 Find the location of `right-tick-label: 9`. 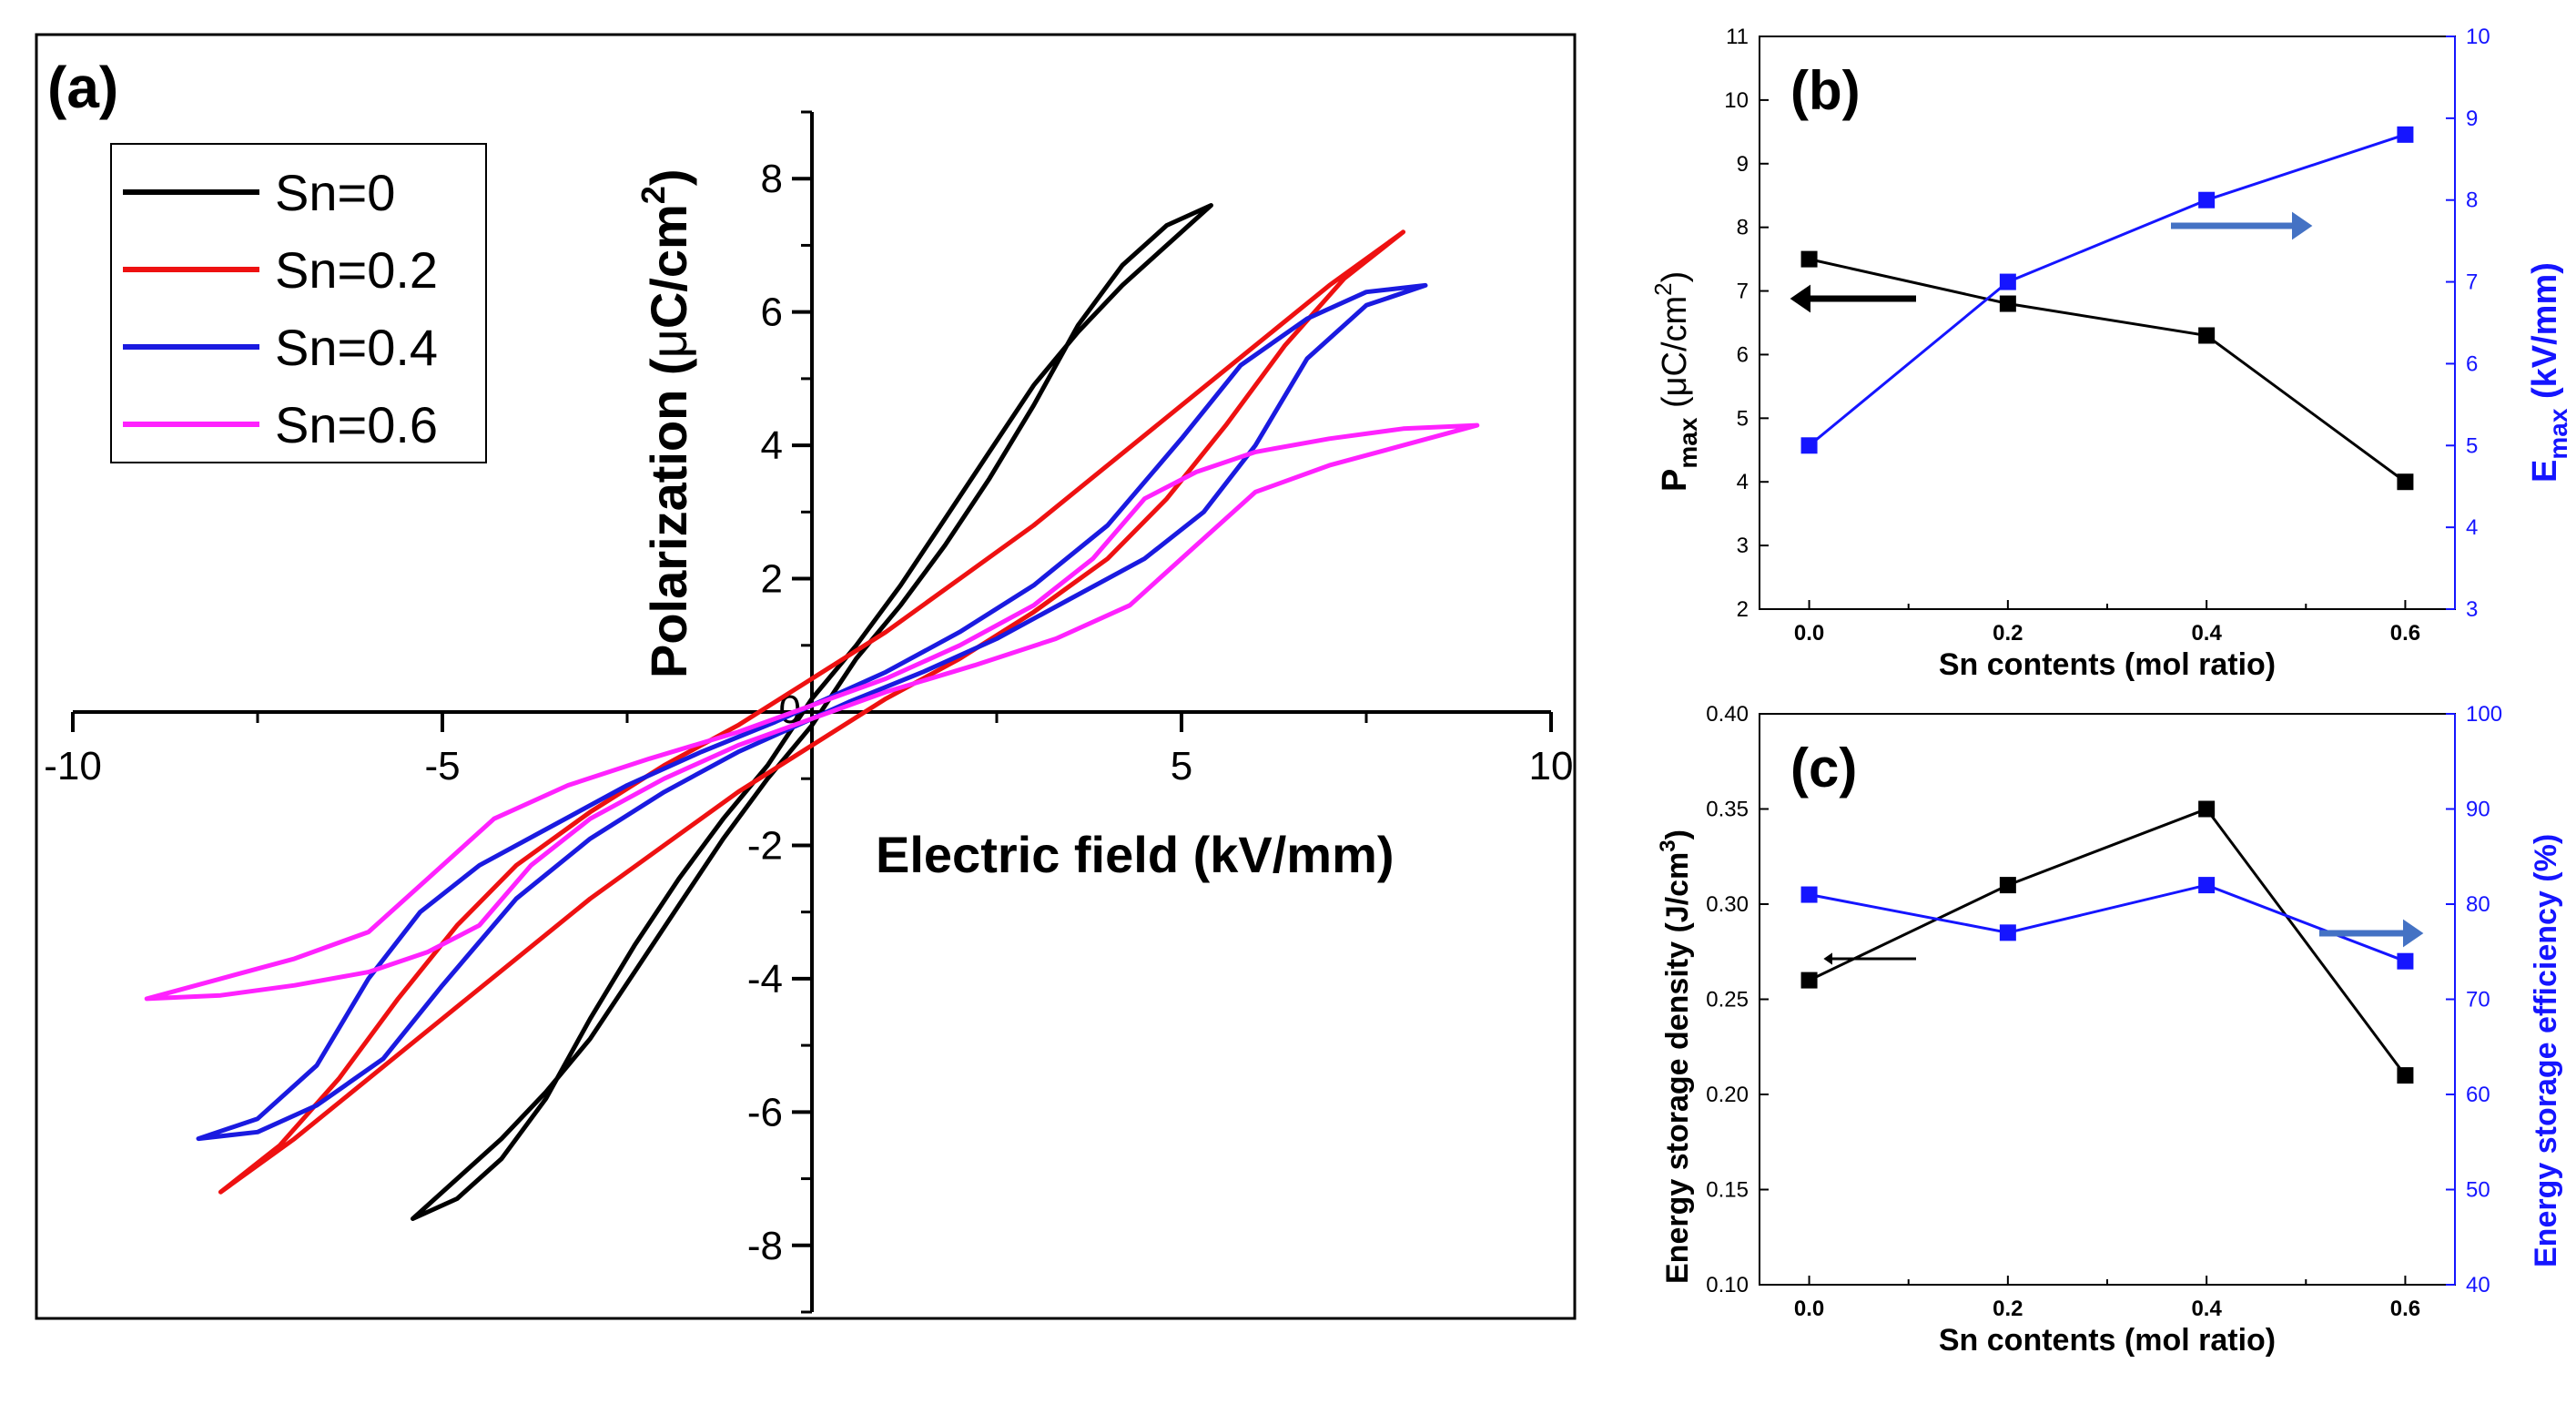

right-tick-label: 9 is located at coordinates (2472, 119).